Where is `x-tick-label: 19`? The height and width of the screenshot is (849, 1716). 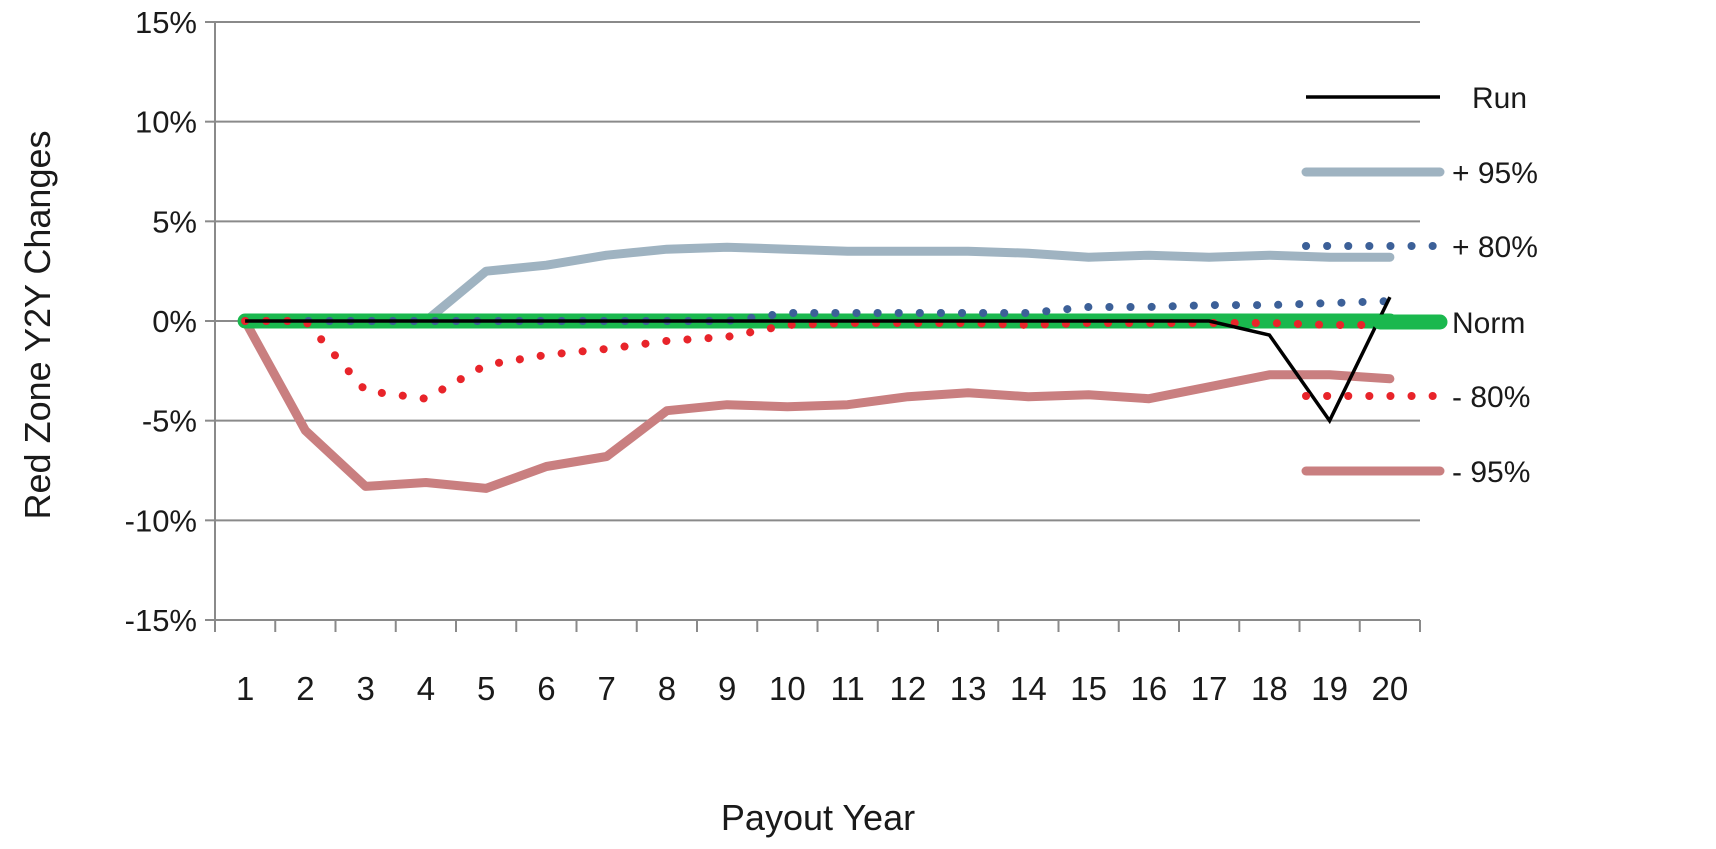 x-tick-label: 19 is located at coordinates (1329, 688).